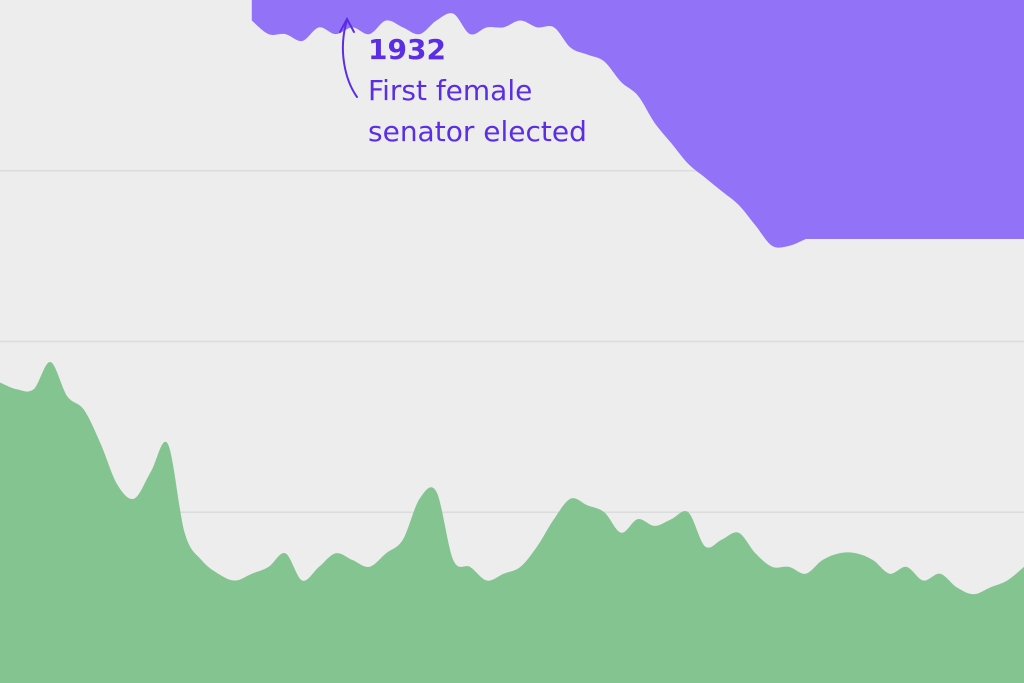 This screenshot has width=1024, height=683. What do you see at coordinates (407, 49) in the screenshot?
I see `annotation-year: 1932` at bounding box center [407, 49].